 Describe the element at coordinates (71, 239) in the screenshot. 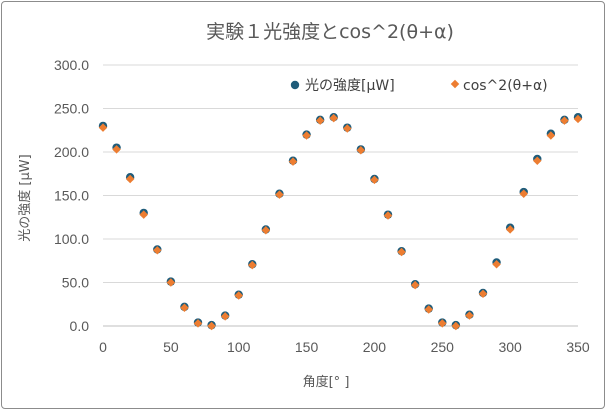

I see `y-tick-label: 100.0` at that location.